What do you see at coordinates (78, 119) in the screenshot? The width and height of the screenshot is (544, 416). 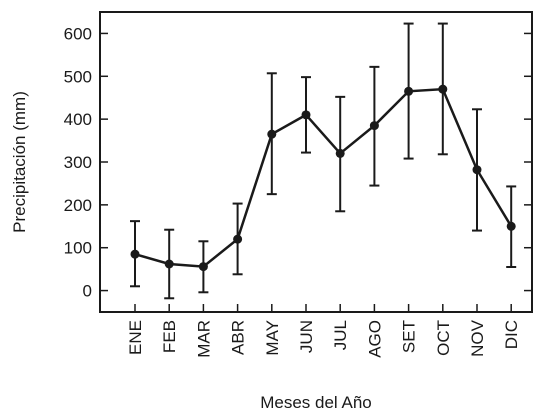 I see `y-tick-label: 400` at bounding box center [78, 119].